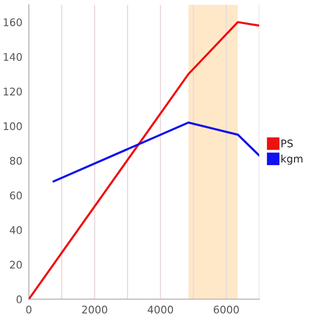 The height and width of the screenshot is (320, 320). What do you see at coordinates (226, 310) in the screenshot?
I see `x-tick-label: 6000` at bounding box center [226, 310].